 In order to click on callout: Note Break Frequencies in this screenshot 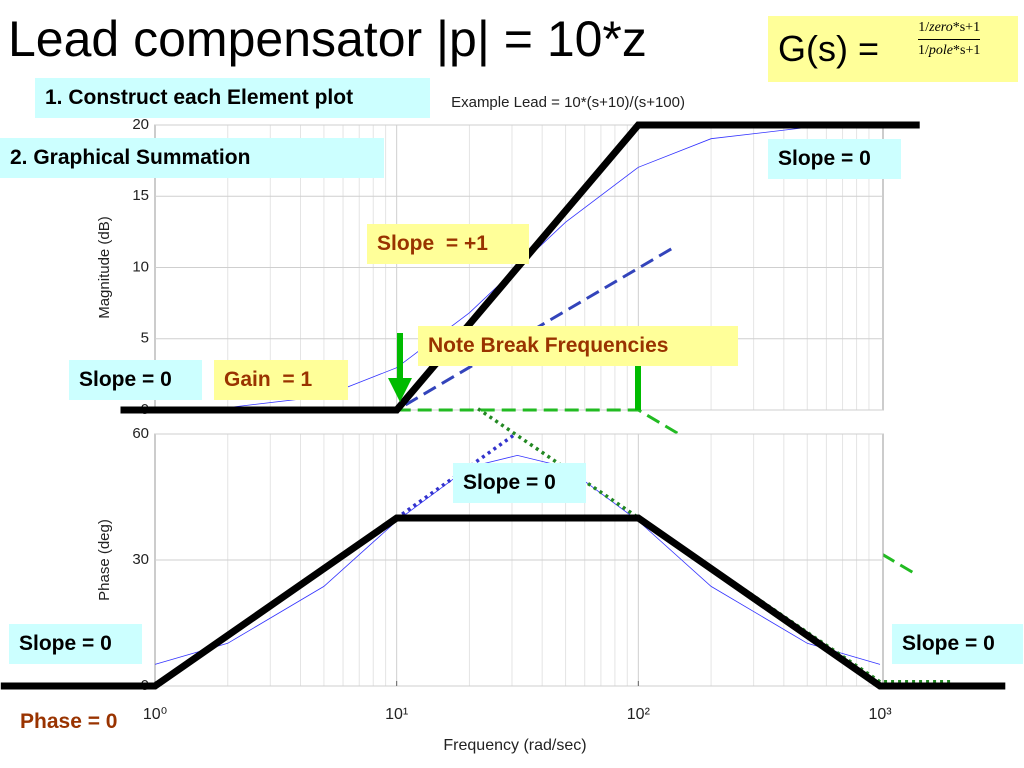, I will do `click(578, 346)`.